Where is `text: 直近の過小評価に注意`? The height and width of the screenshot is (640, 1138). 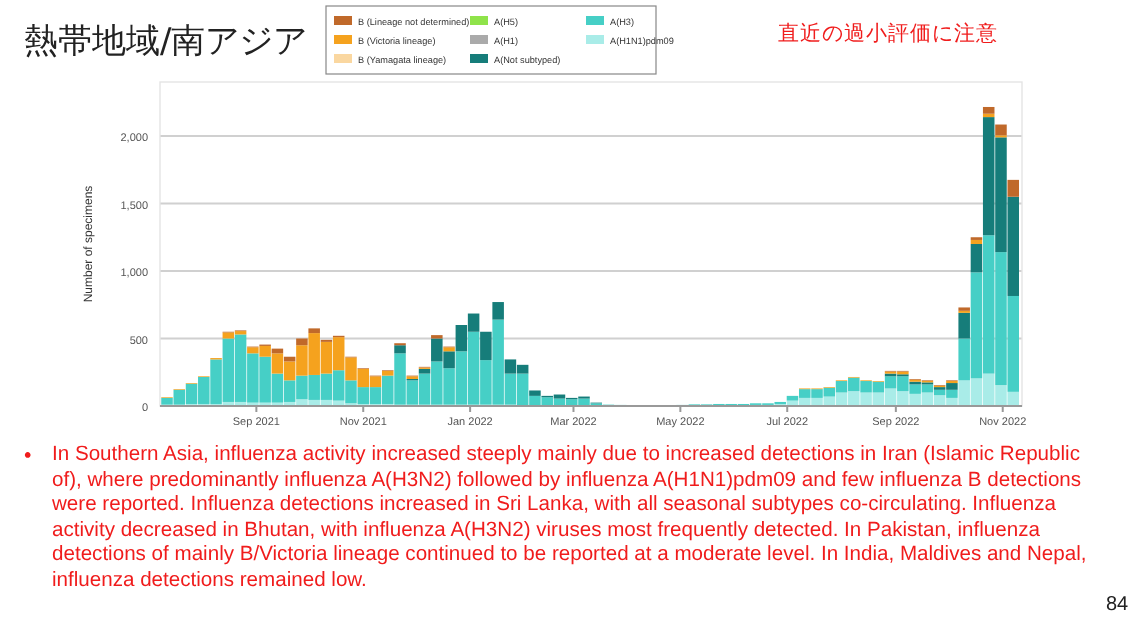
text: 直近の過小評価に注意 is located at coordinates (888, 33).